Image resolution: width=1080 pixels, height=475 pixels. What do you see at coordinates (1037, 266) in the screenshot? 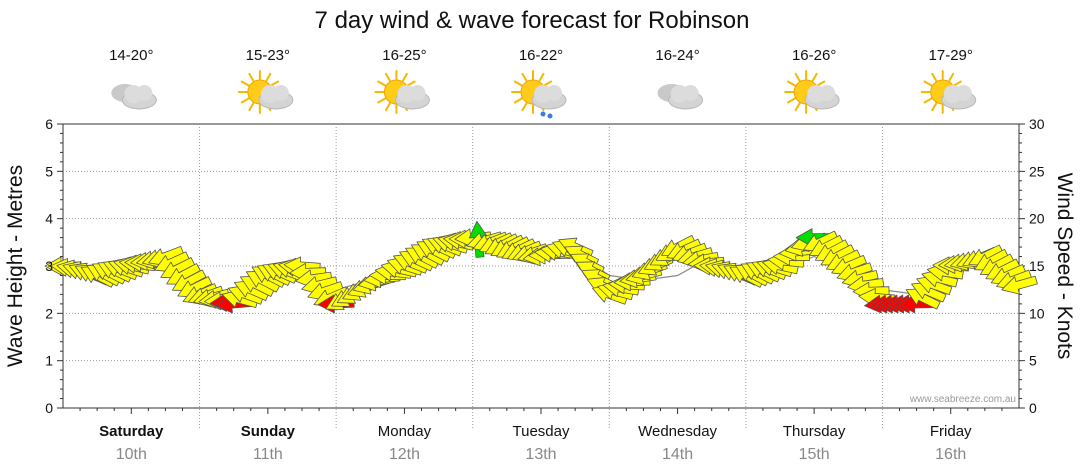
I see `y-tick-label-right: 15` at bounding box center [1037, 266].